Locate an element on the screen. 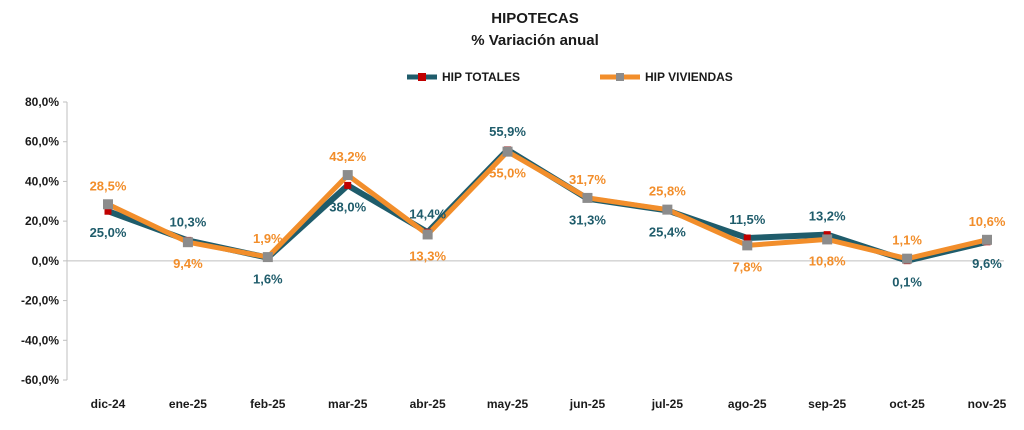 The image size is (1024, 430). chart-title: HIPOTECAS is located at coordinates (535, 18).